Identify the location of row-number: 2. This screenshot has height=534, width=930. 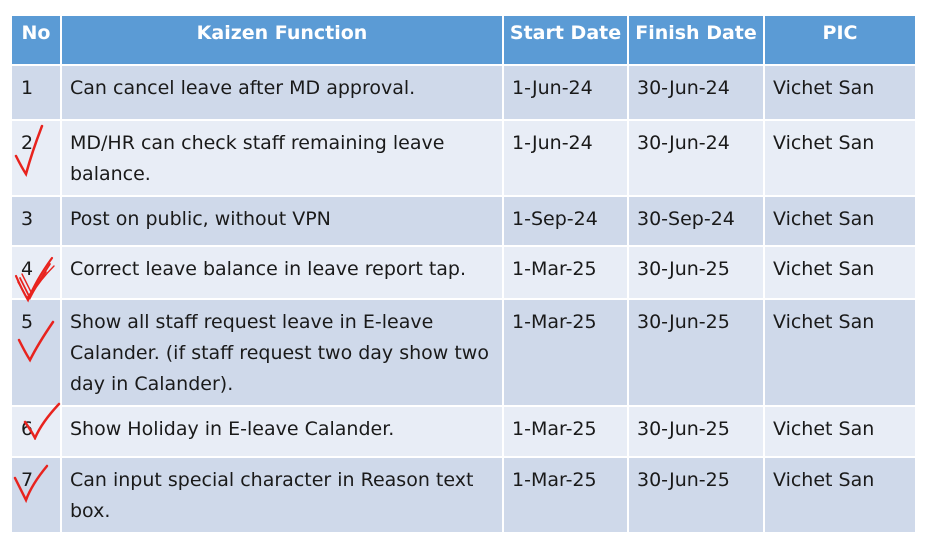
(36, 158).